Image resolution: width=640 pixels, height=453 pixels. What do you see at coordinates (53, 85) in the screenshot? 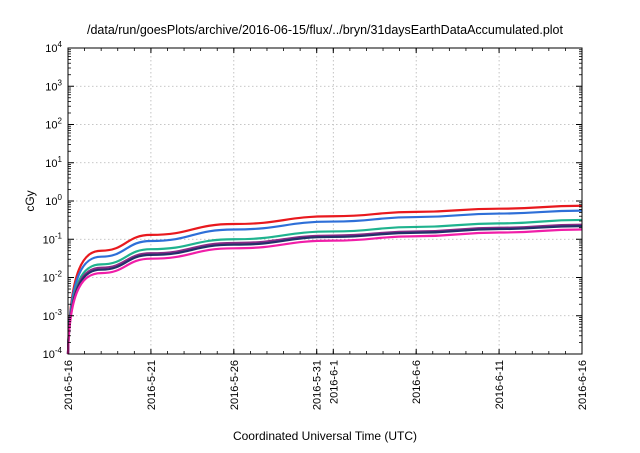
I see `y-tick-label: 10³` at bounding box center [53, 85].